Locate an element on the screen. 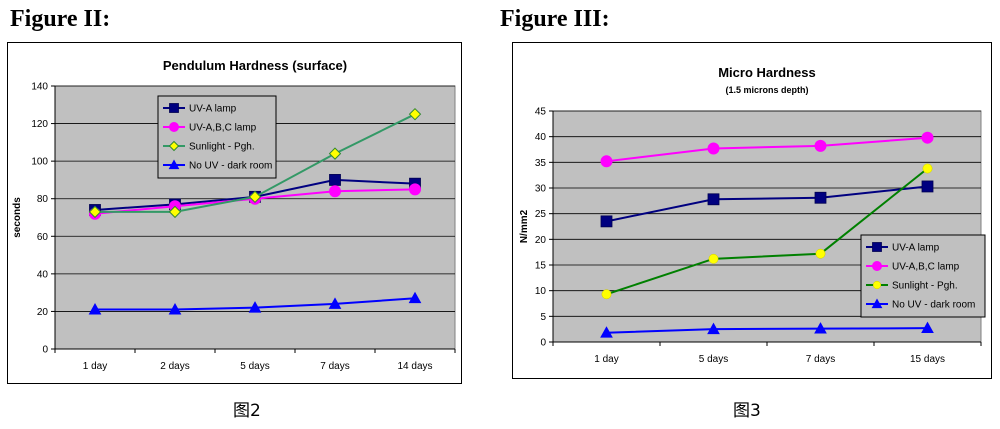 This screenshot has height=429, width=1000. chart-subtitle: (1.5 microns depth) is located at coordinates (766, 90).